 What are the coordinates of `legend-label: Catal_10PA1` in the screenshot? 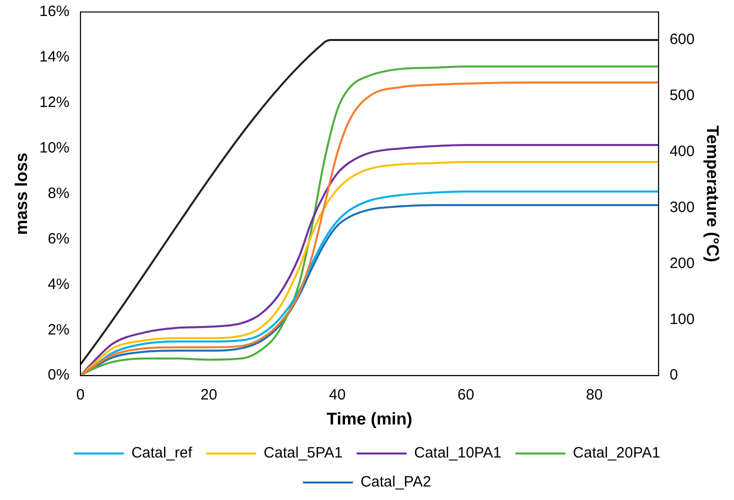 It's located at (458, 453).